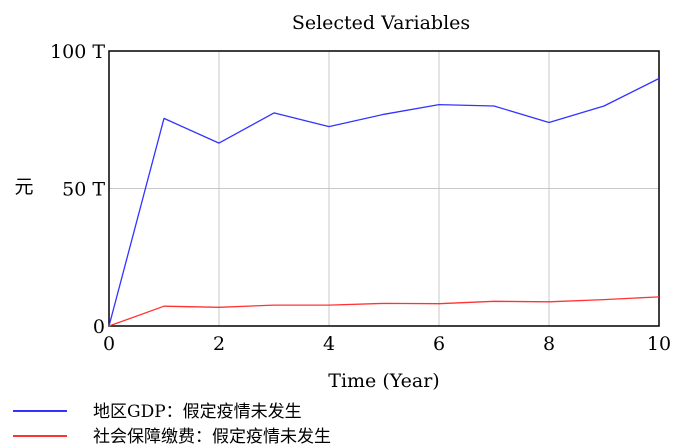 Image resolution: width=675 pixels, height=447 pixels. Describe the element at coordinates (381, 23) in the screenshot. I see `chart-title: Selected Variables` at that location.